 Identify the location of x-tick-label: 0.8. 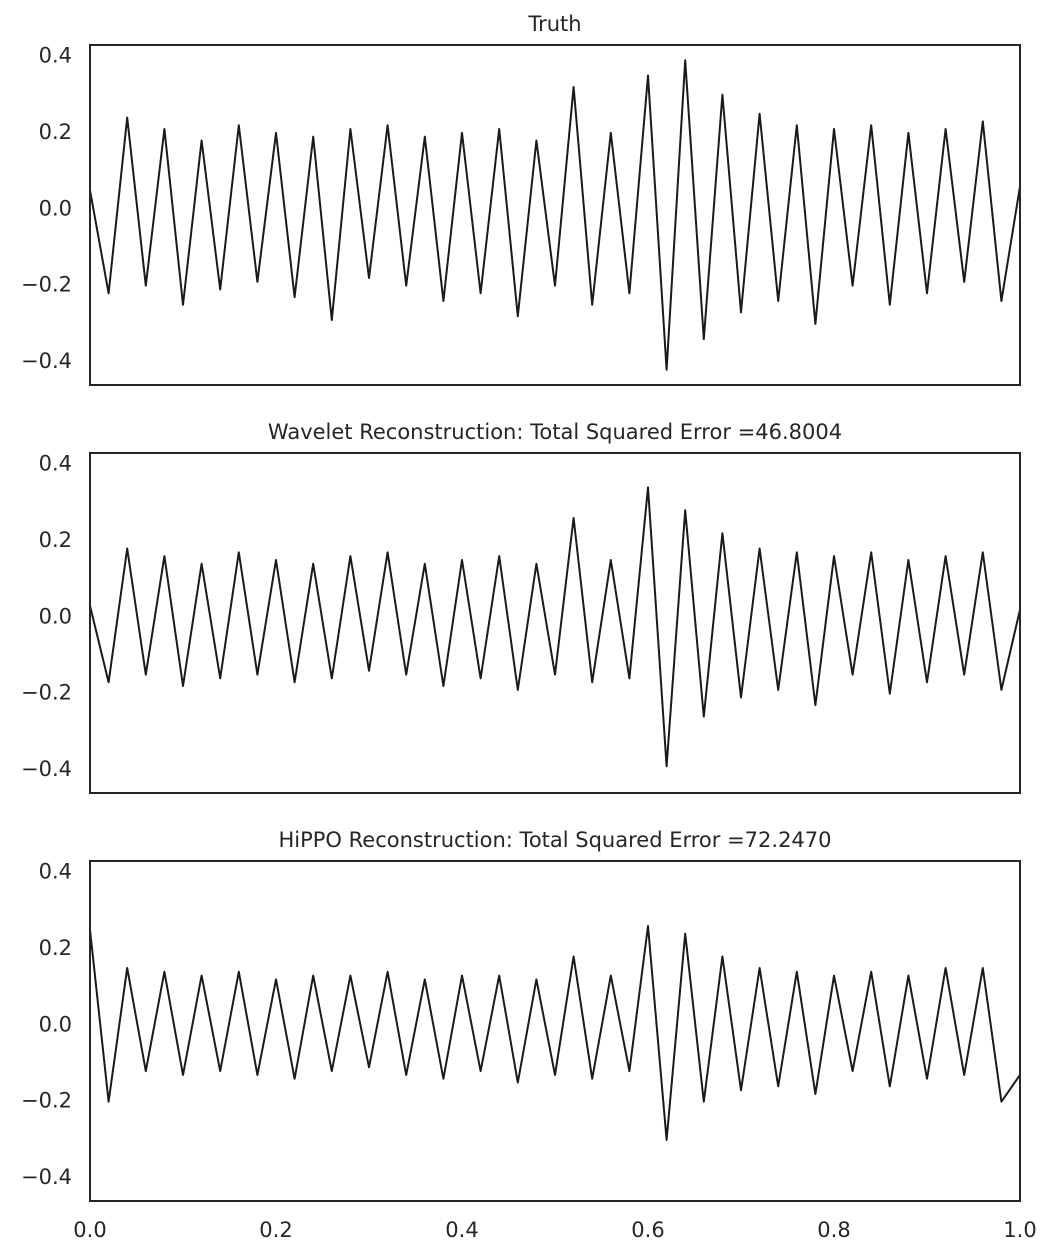
(833, 1230).